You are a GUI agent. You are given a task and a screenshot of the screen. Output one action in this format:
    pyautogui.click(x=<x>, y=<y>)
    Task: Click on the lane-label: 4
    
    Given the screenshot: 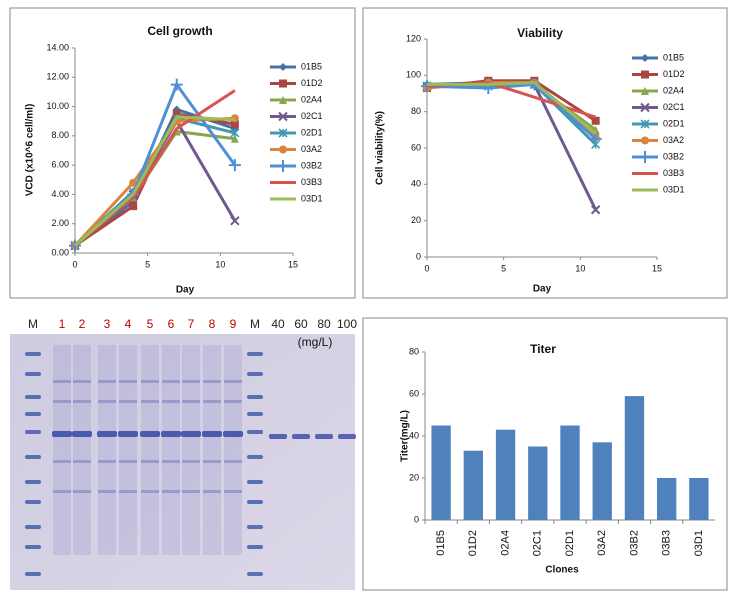 What is the action you would take?
    pyautogui.click(x=128, y=324)
    